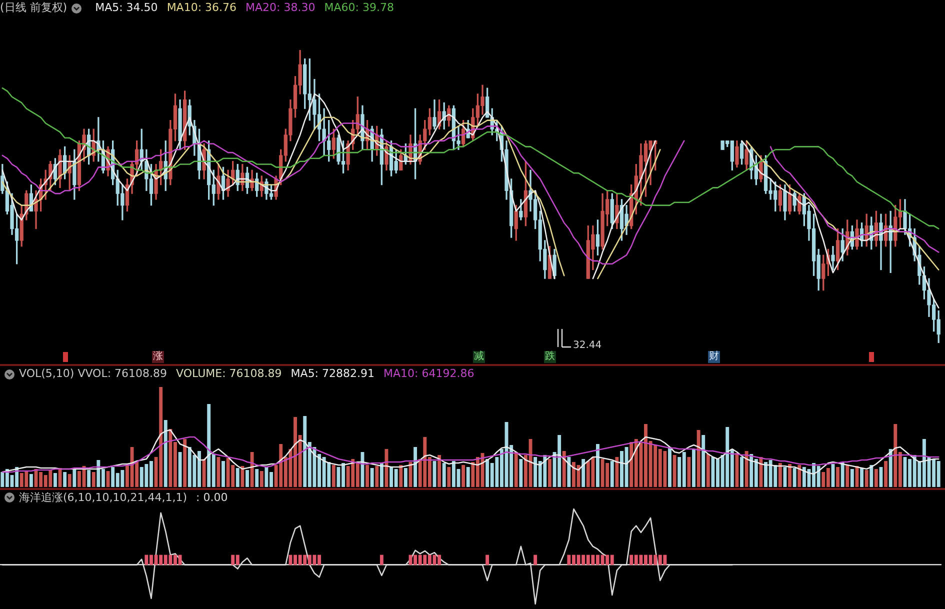 The image size is (945, 609). What do you see at coordinates (93, 374) in the screenshot?
I see `chart-title: VOL(5,10) VVOL: 76108.89` at bounding box center [93, 374].